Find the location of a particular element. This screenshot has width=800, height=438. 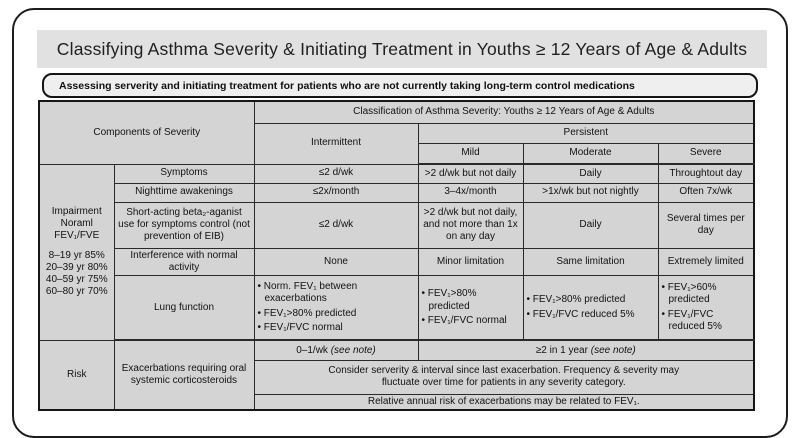

exacerbations-persistent-value: ≥2 in 1 year is located at coordinates (563, 350).